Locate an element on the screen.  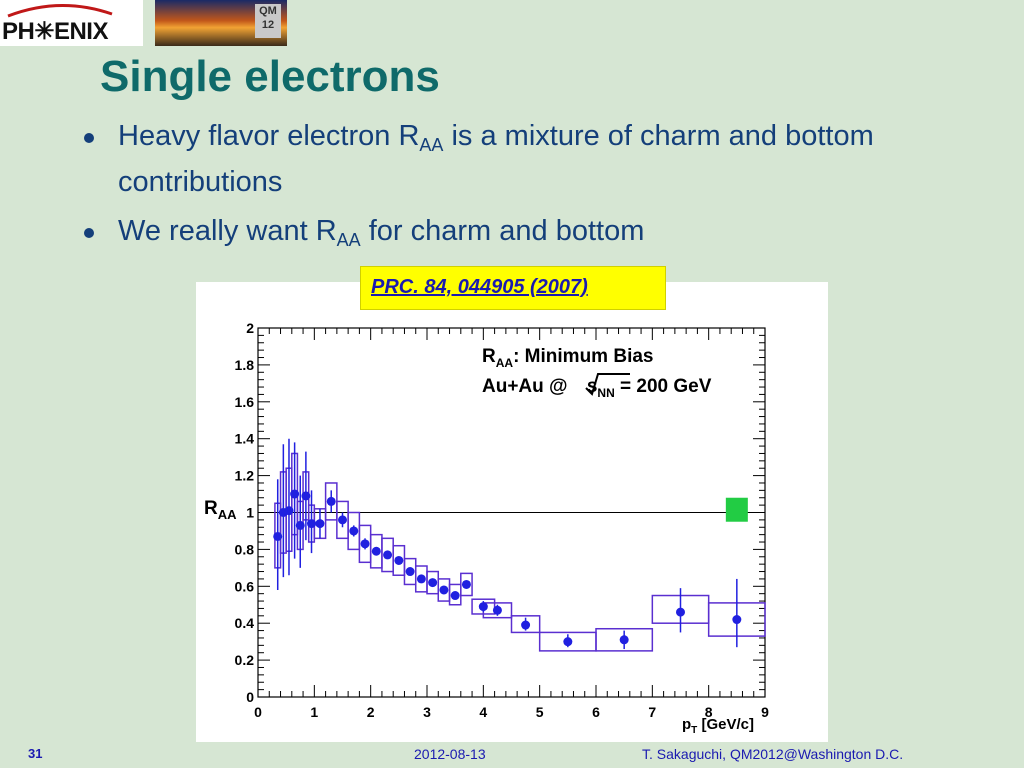
normalization-uncertainty-box is located at coordinates (736, 509).